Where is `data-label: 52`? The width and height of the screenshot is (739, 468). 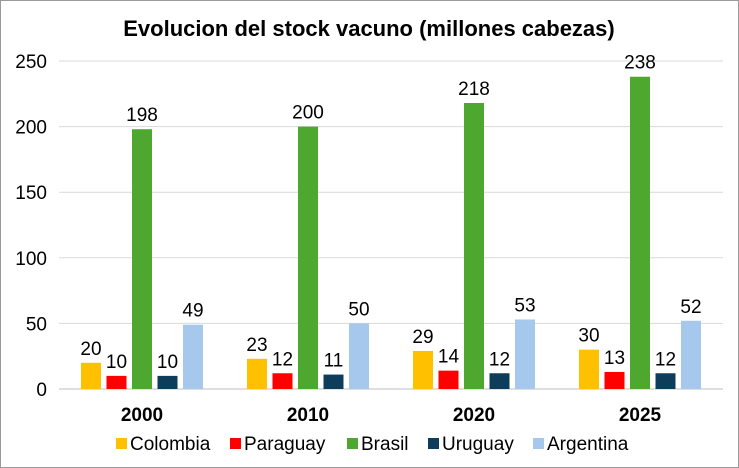 data-label: 52 is located at coordinates (690, 307).